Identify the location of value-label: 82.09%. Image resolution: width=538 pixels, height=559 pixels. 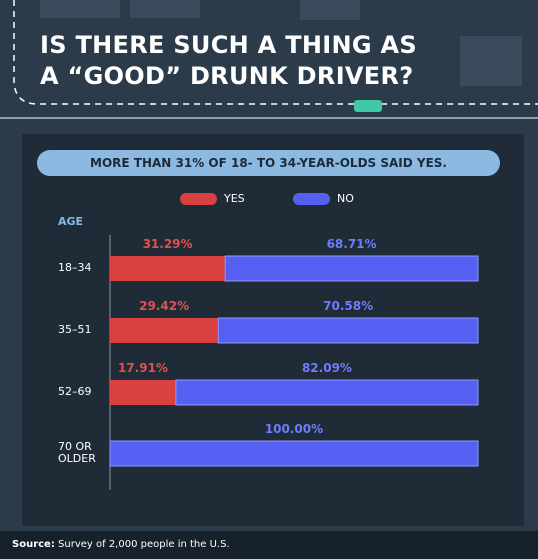
(326, 368).